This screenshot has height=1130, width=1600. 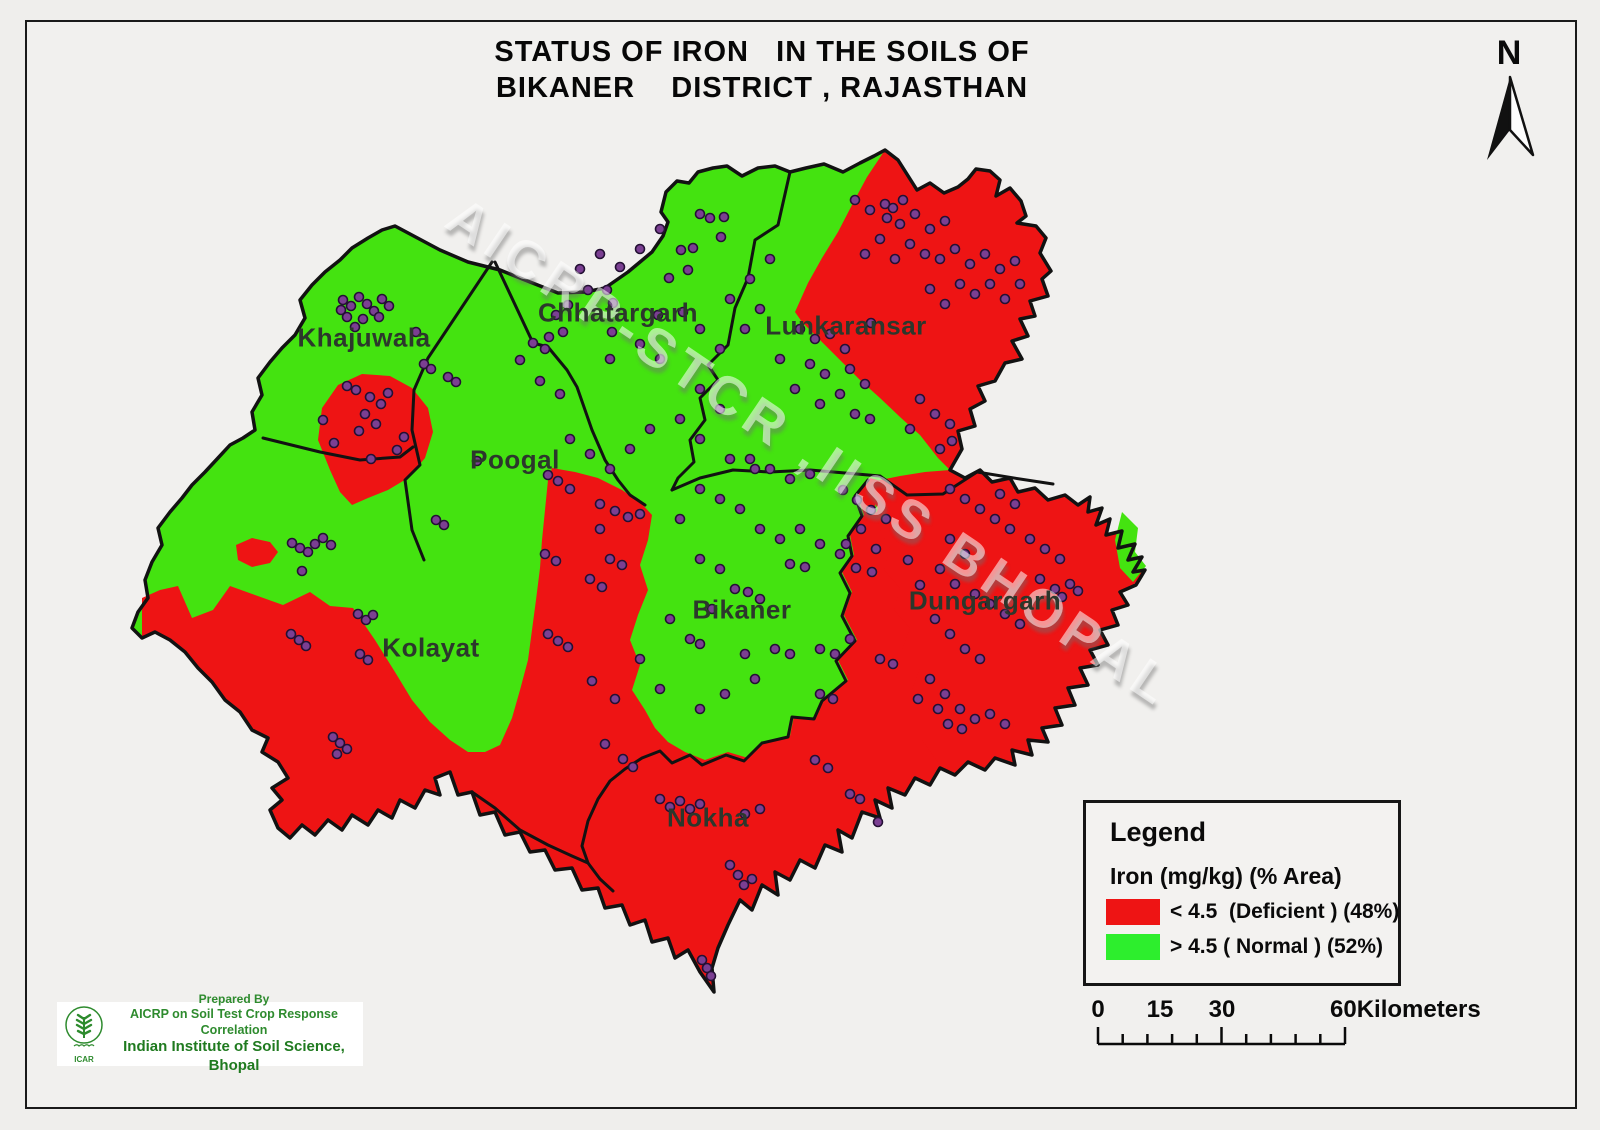 I want to click on page-title-line2: BIKANER DISTRICT , RAJASTHAN, so click(x=762, y=88).